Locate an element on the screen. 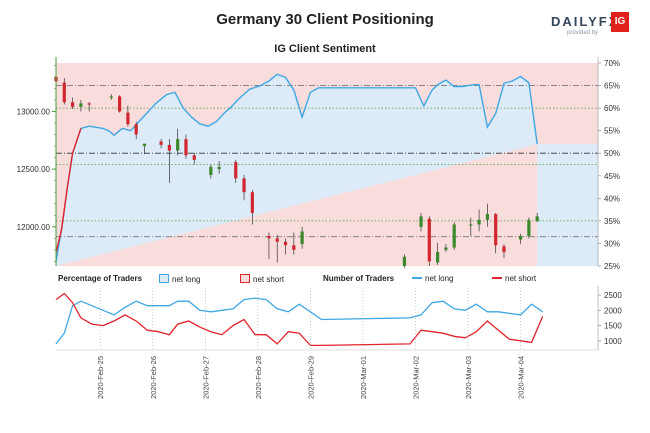 The image size is (650, 433). right-tick-label-30: 30% is located at coordinates (612, 243).